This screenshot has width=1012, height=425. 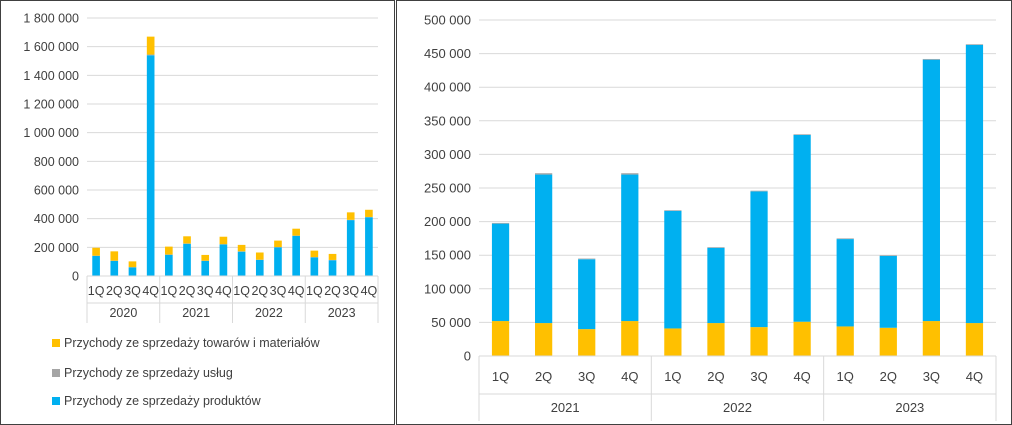 I want to click on y-tick-label: 1 200 000, so click(x=51, y=105).